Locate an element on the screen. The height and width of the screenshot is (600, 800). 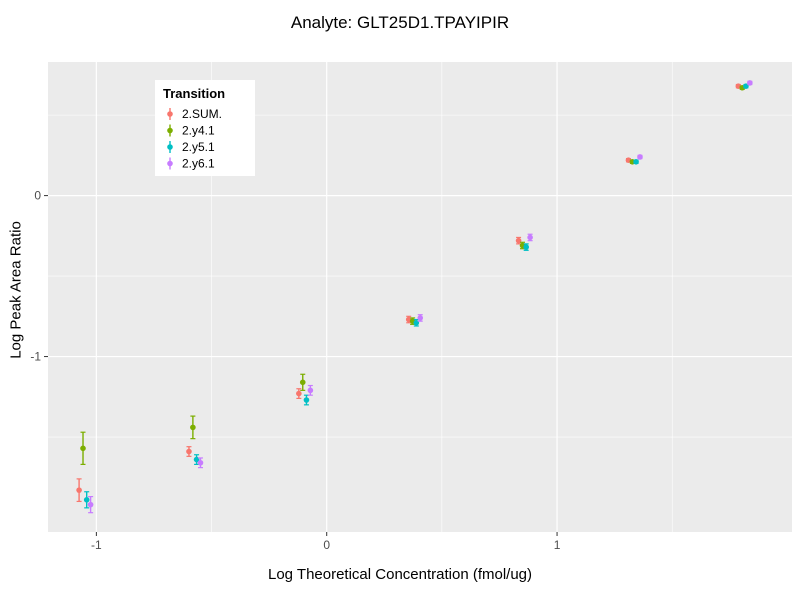
x-tick-label: 1 is located at coordinates (557, 545).